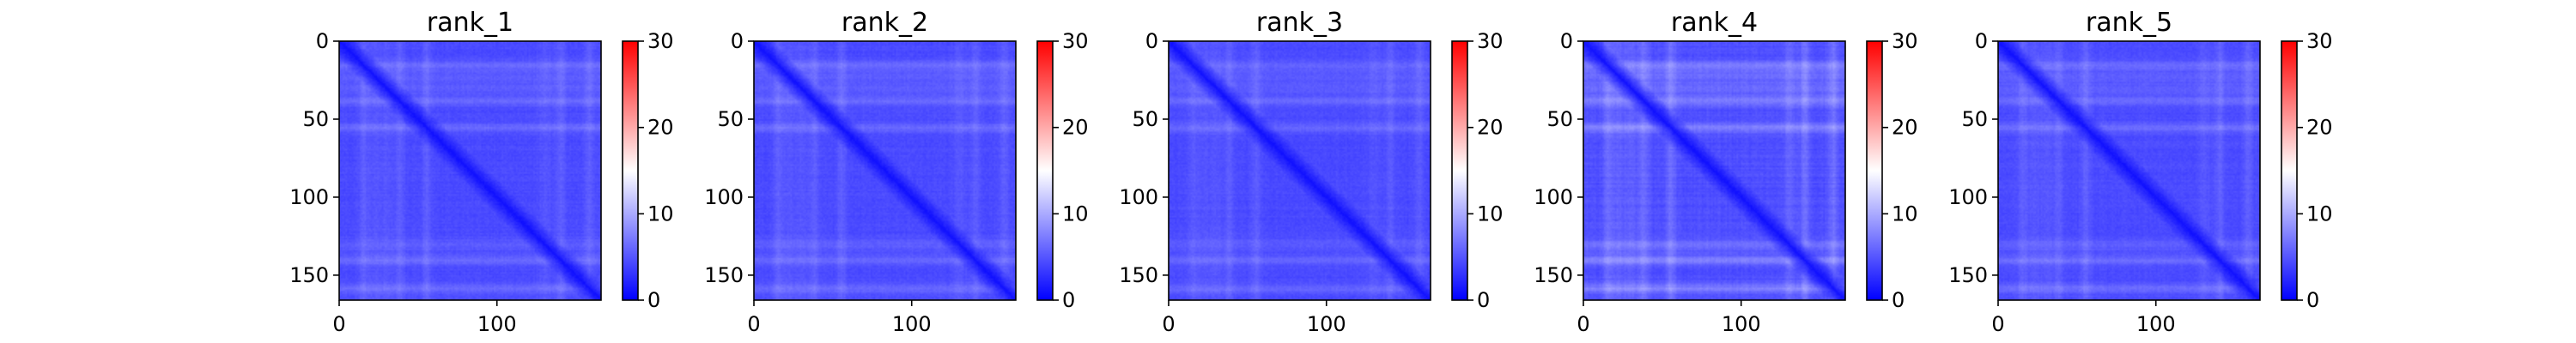  I want to click on panel-title: rank_4, so click(1715, 23).